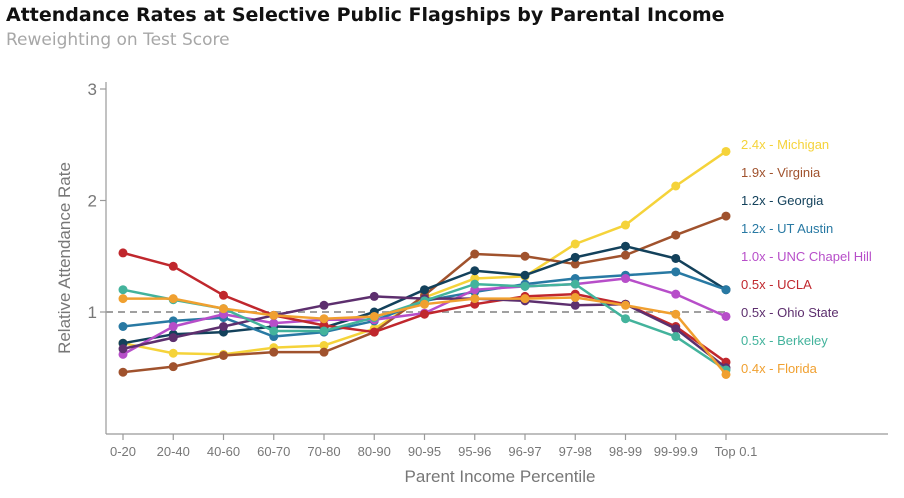  What do you see at coordinates (273, 451) in the screenshot?
I see `x-tick-label: 60-70` at bounding box center [273, 451].